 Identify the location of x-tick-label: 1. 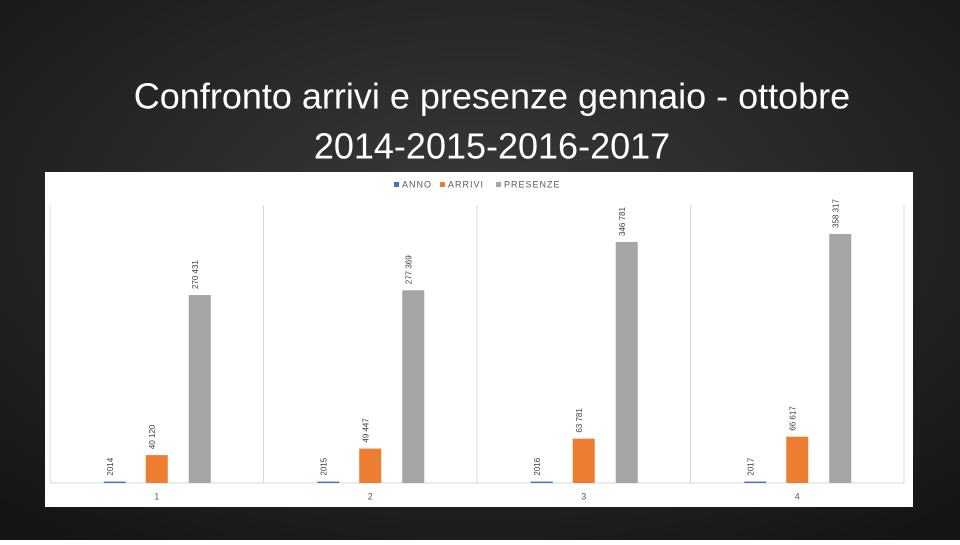
(156, 496).